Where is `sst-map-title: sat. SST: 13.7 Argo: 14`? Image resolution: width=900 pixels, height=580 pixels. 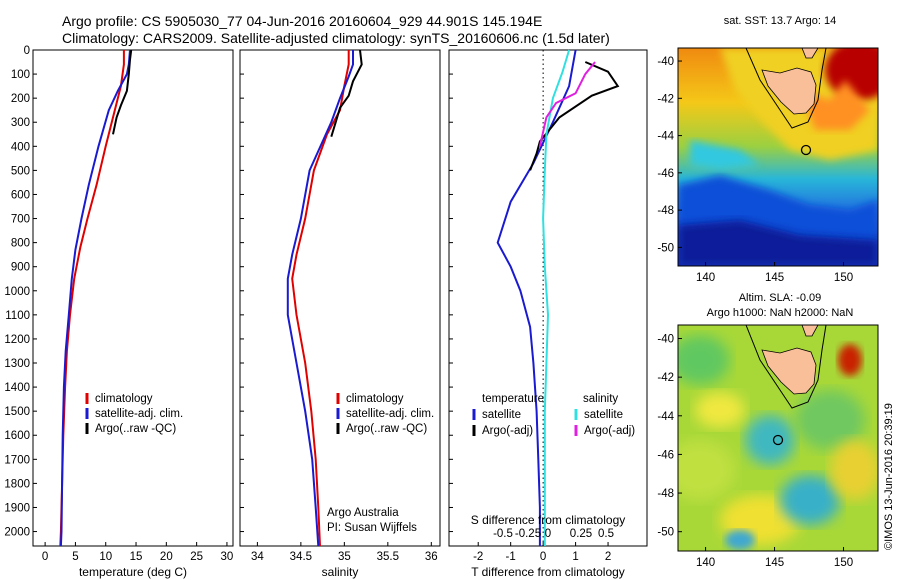 sst-map-title: sat. SST: 13.7 Argo: 14 is located at coordinates (780, 21).